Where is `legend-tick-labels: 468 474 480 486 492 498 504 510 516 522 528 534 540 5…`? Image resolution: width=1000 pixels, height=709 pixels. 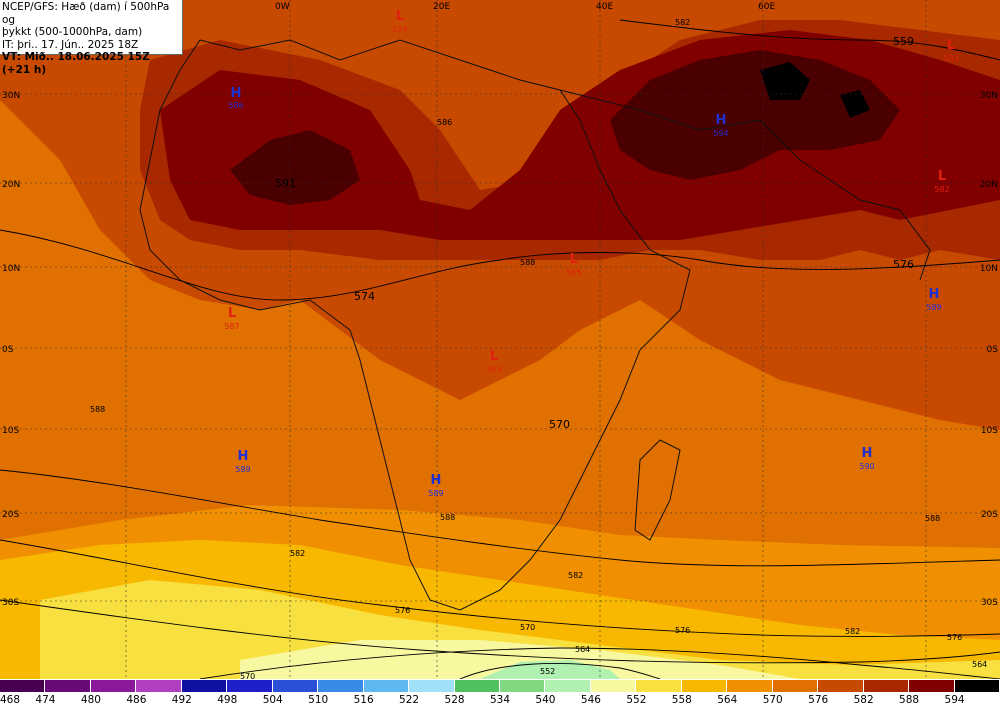 legend-tick-labels: 468 474 480 486 492 498 504 510 516 522 528 534 540 5… is located at coordinates (500, 701).